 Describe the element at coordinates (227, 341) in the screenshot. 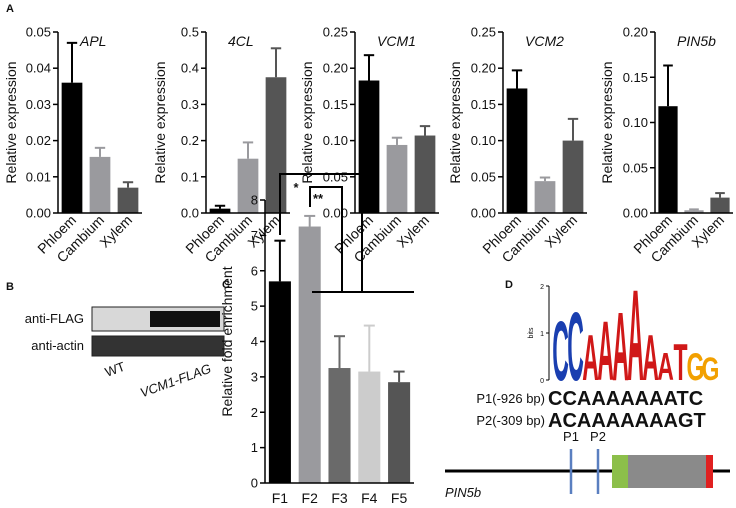

I see `y-axis-label: Relative fold enrichment` at that location.